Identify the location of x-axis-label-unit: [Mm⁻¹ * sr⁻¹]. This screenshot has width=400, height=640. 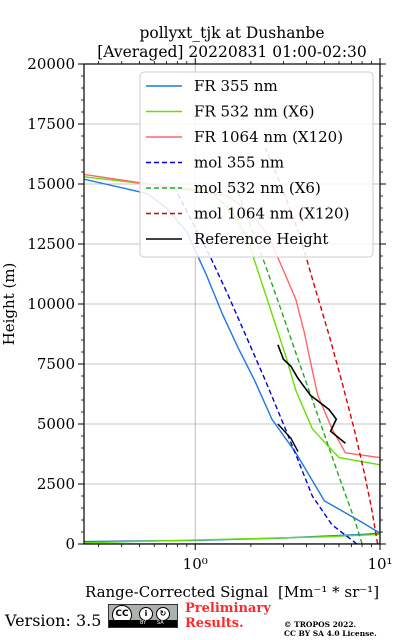
(328, 592).